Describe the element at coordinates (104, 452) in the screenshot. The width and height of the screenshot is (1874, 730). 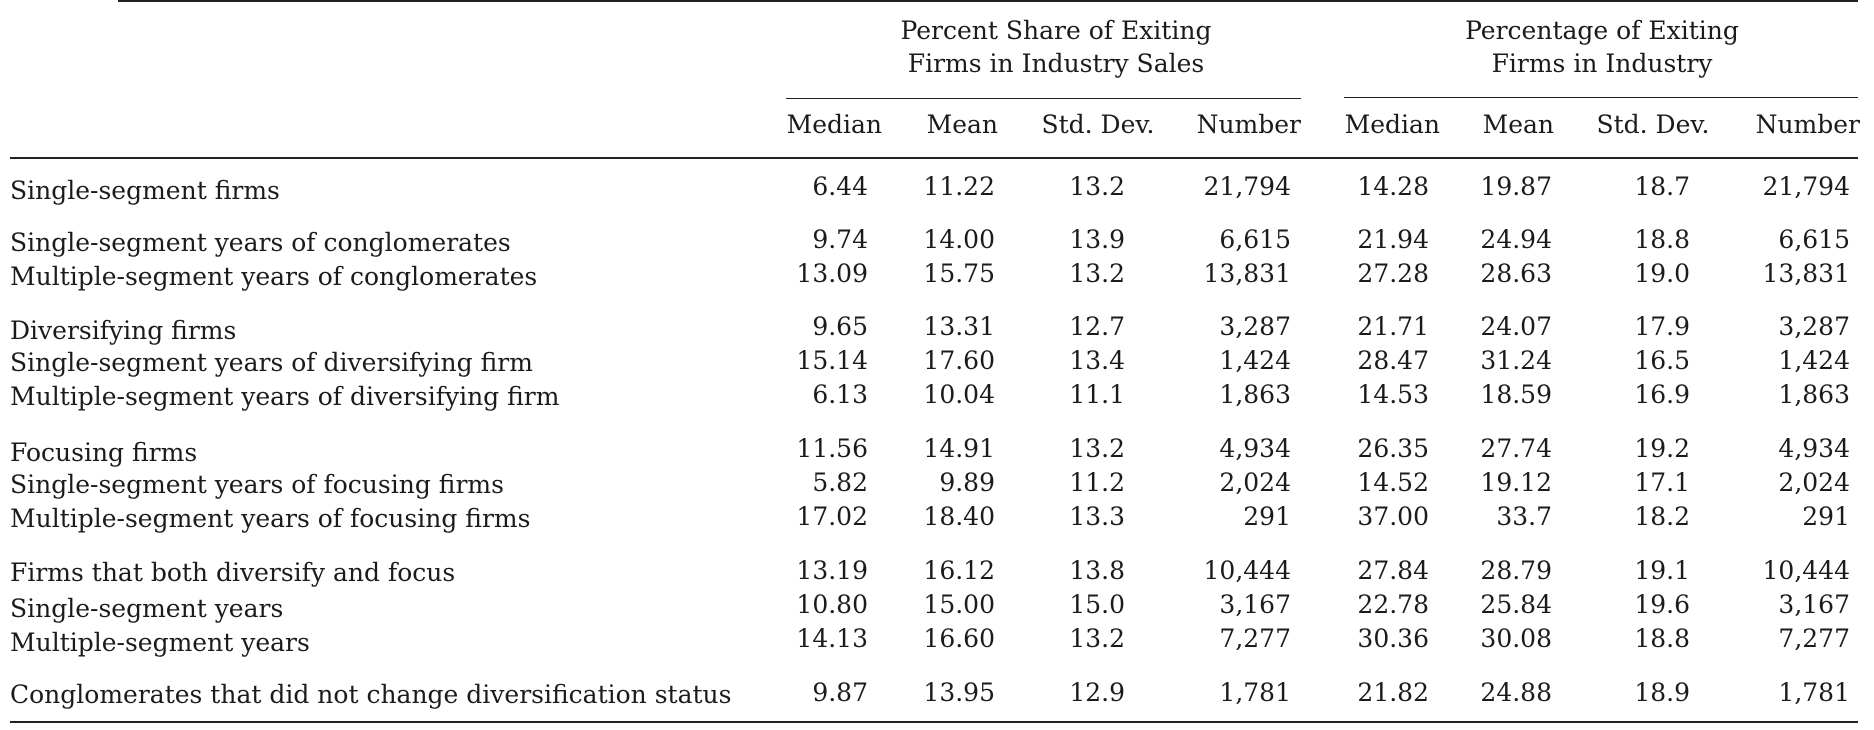
I see `row-label: Focusing firms` at that location.